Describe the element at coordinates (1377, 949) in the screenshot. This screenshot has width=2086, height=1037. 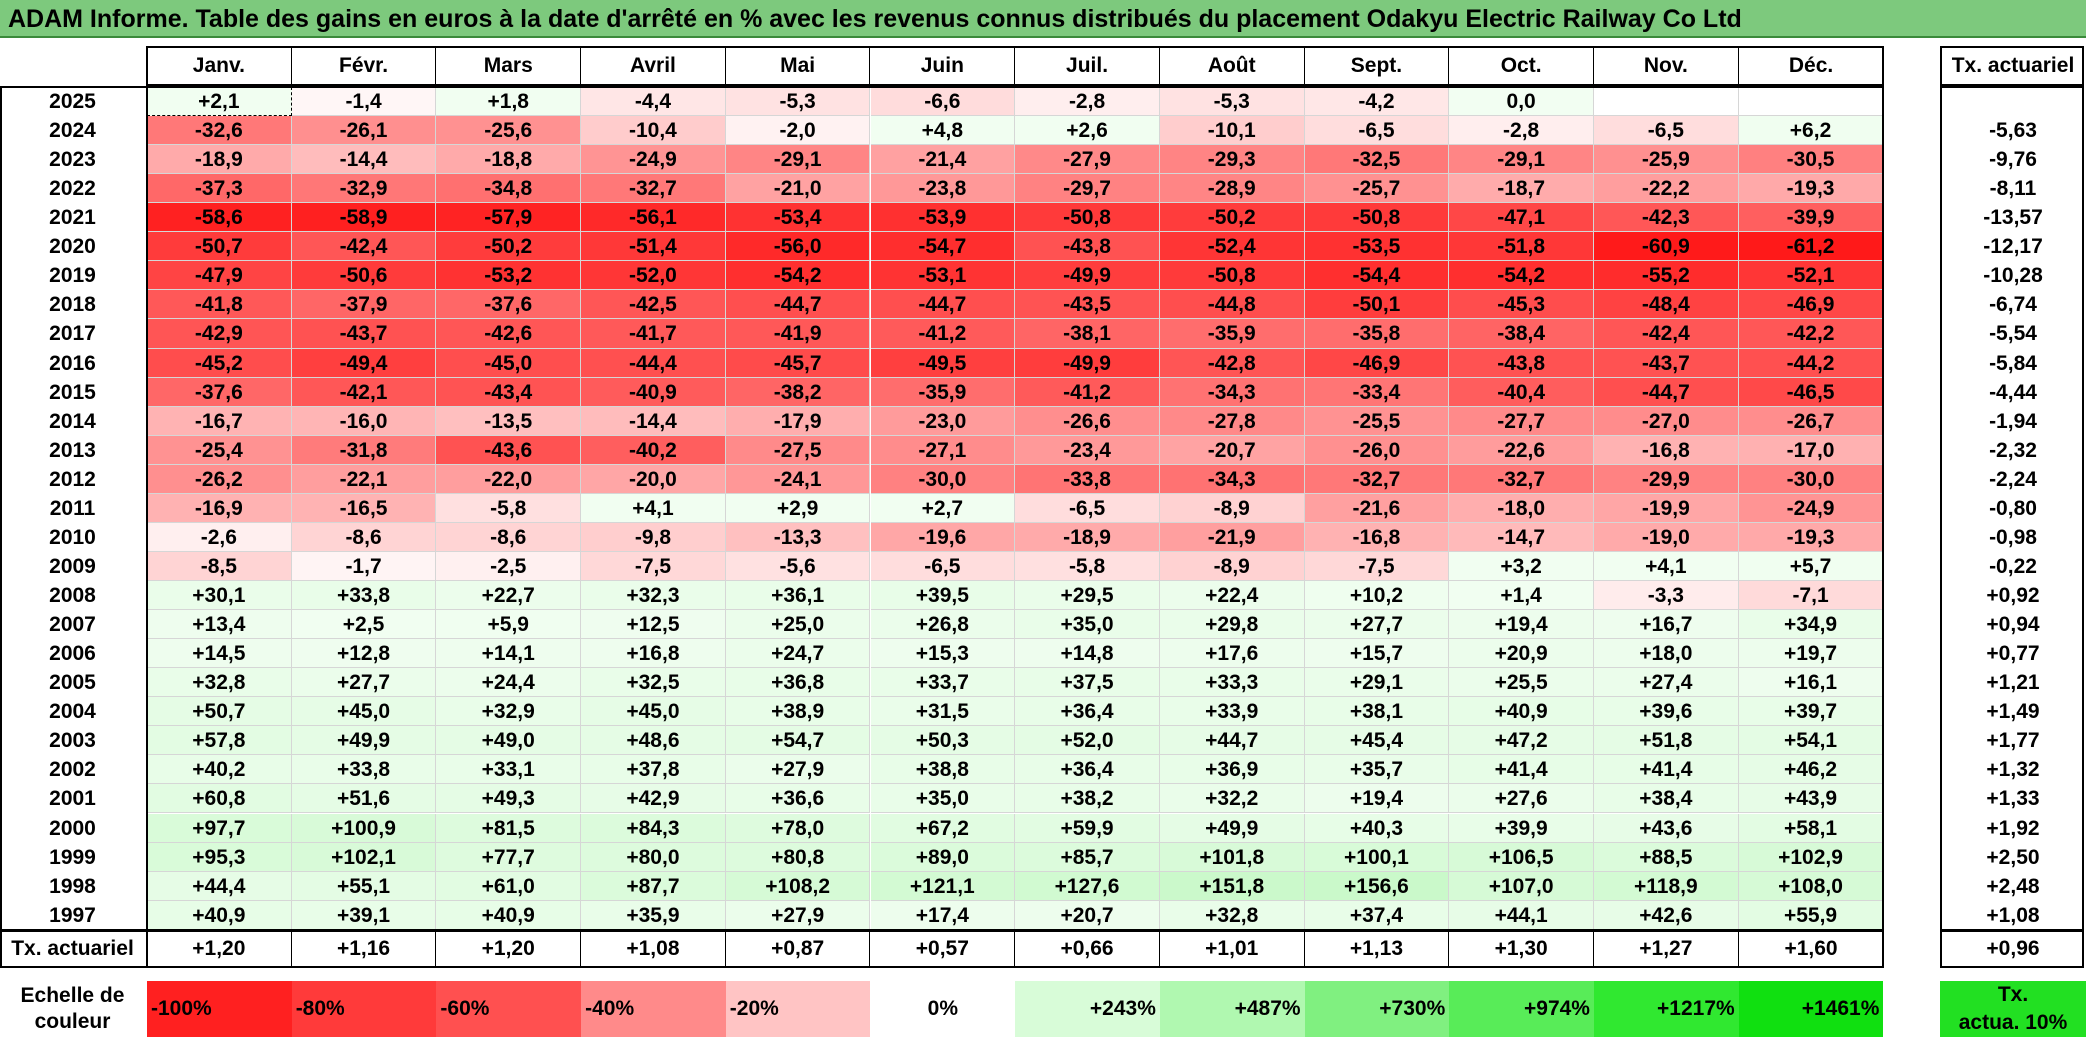
I see `footer-cell: +1,13` at that location.